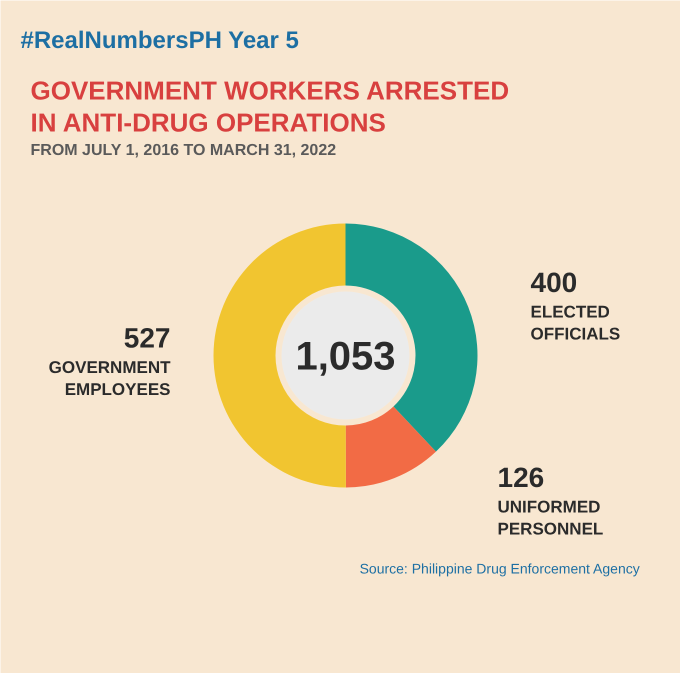  I want to click on slice-label: GOVERNMENT EMPLOYEES, so click(110, 379).